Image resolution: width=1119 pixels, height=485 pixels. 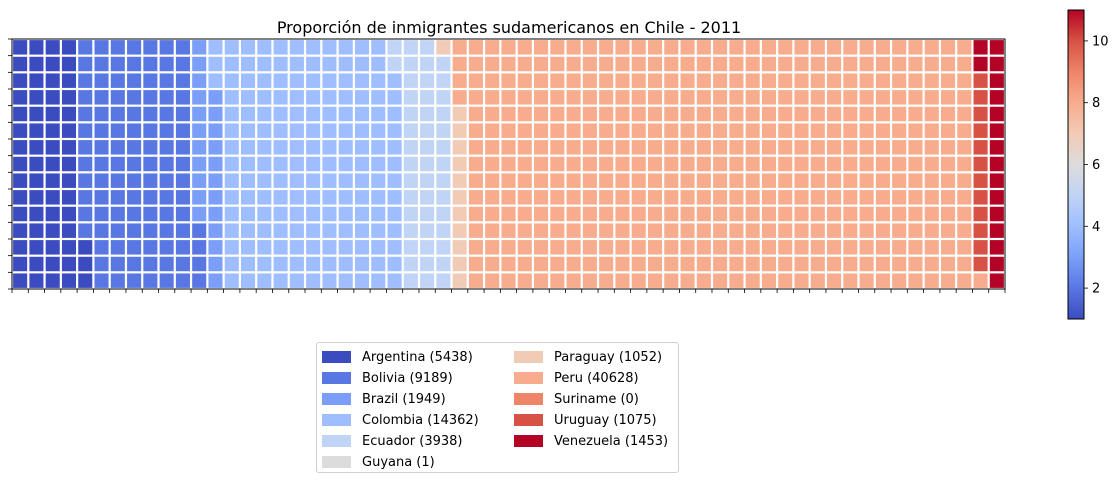 I want to click on waffle-cell-paraguay, so click(x=459, y=280).